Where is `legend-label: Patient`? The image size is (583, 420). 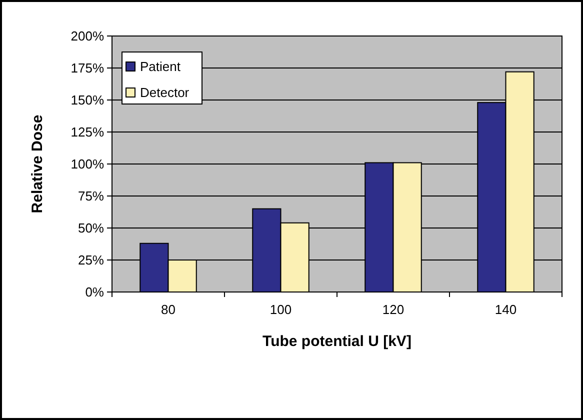 legend-label: Patient is located at coordinates (160, 66).